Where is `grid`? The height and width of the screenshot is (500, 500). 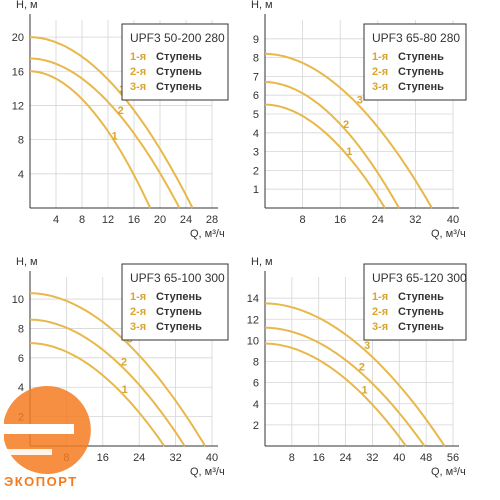
grid is located at coordinates (359, 114).